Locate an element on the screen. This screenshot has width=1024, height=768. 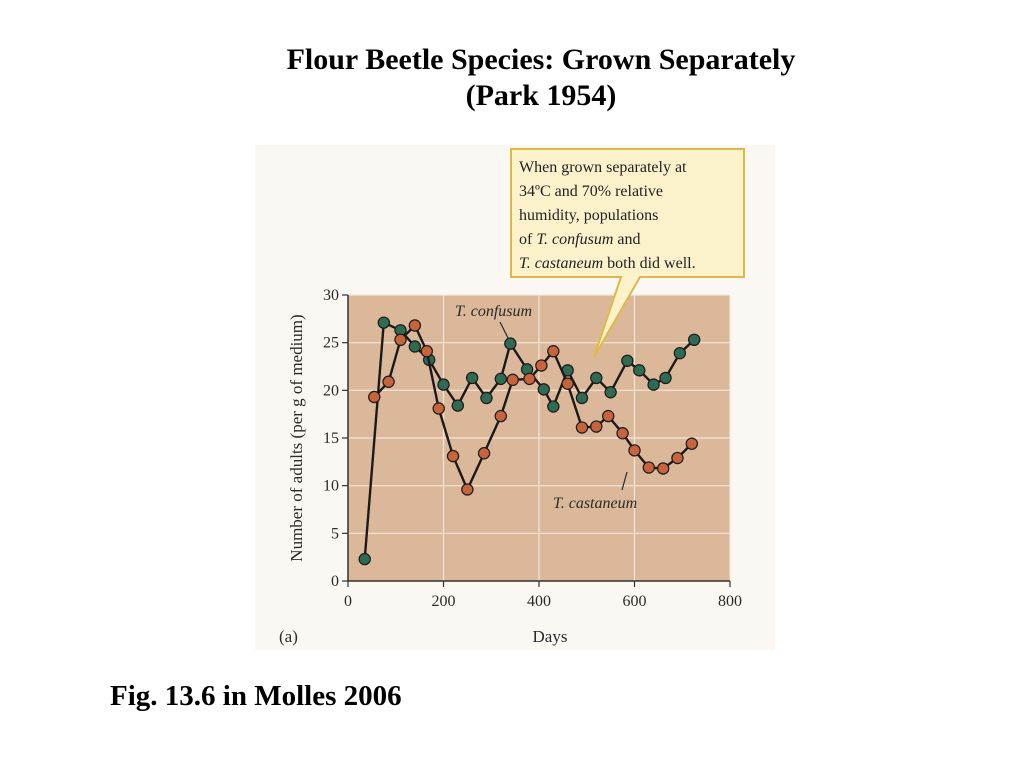
x-tick-label-0: 0 is located at coordinates (348, 601).